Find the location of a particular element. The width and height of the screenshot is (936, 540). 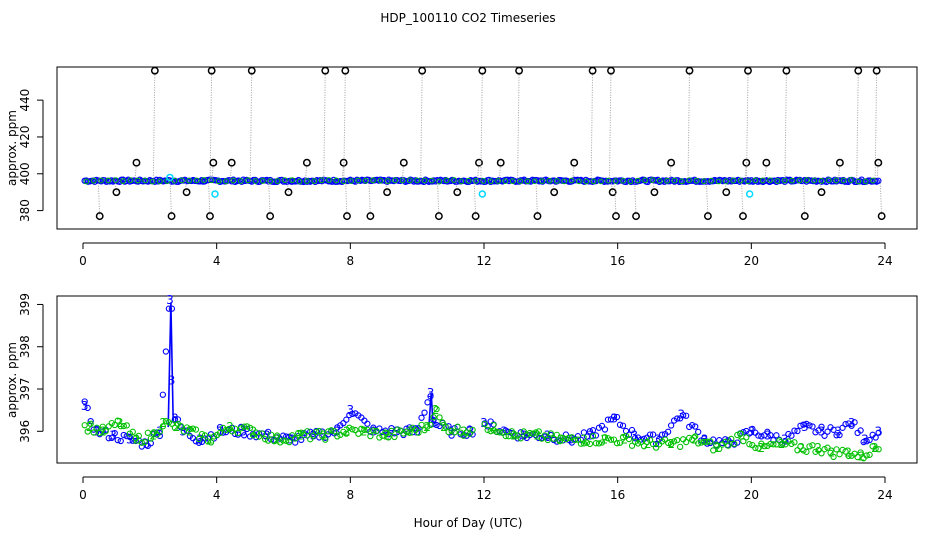

y-tick-label: 400 is located at coordinates (25, 173).